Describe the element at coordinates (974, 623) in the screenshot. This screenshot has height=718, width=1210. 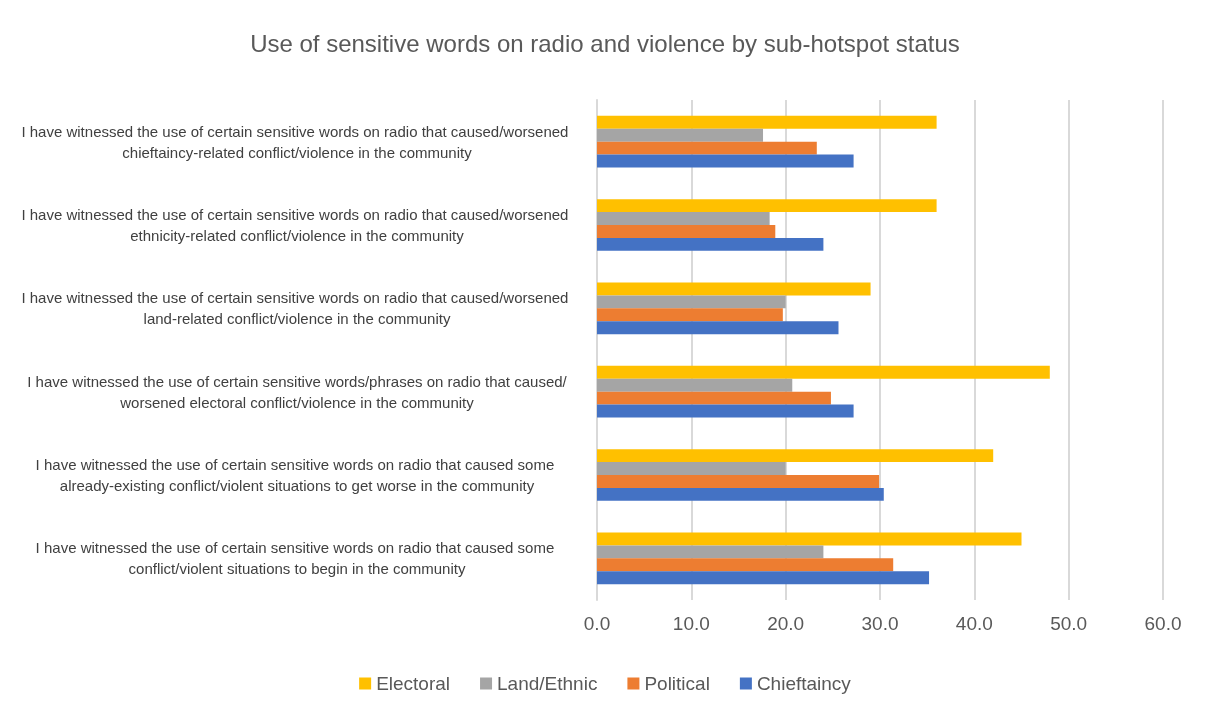
I see `x-tick-label: 40.0` at that location.